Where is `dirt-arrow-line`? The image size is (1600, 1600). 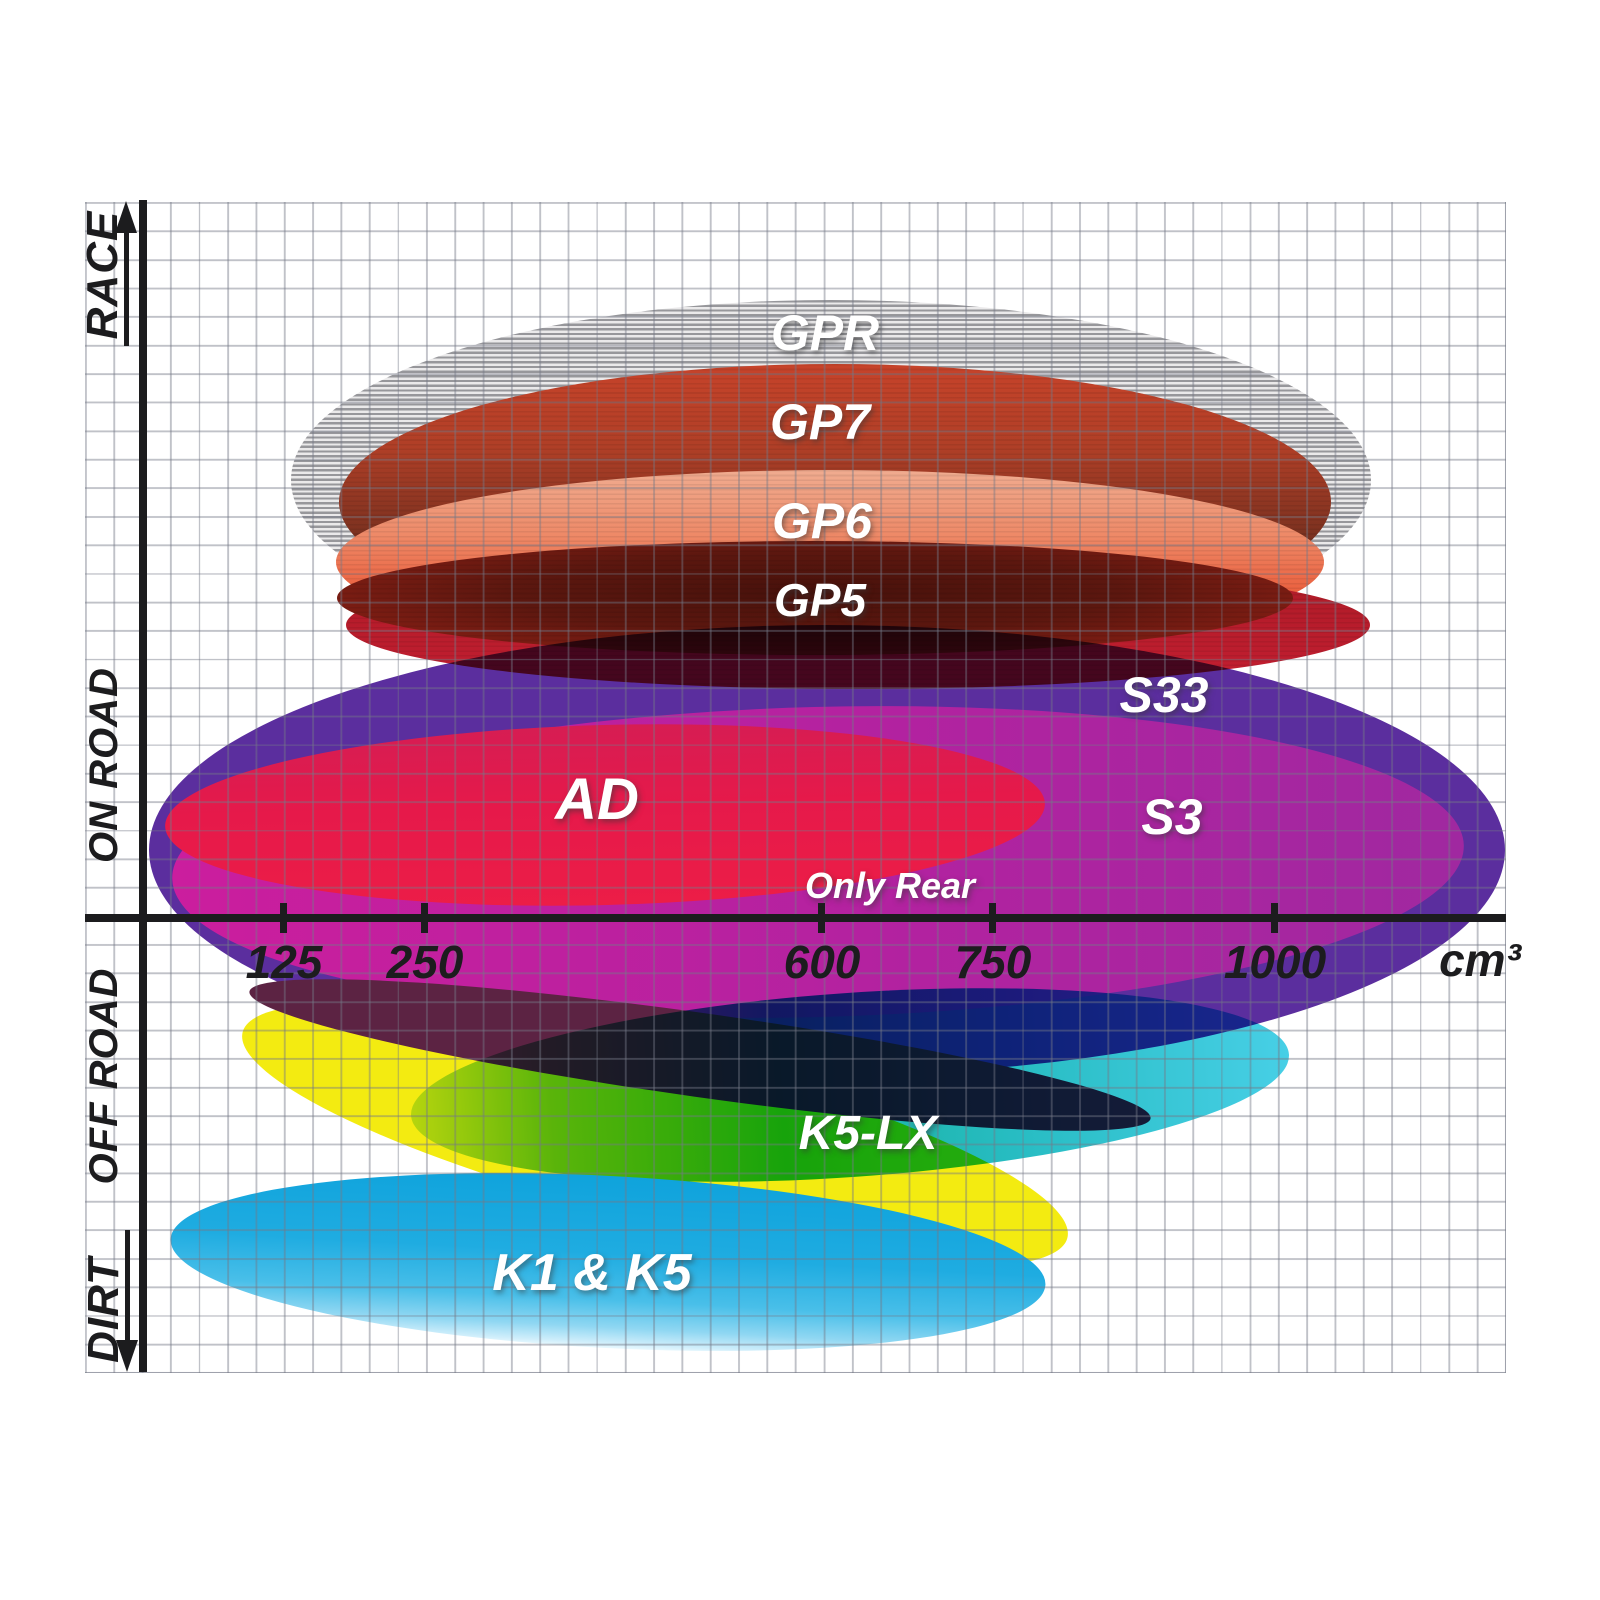 dirt-arrow-line is located at coordinates (127, 1286).